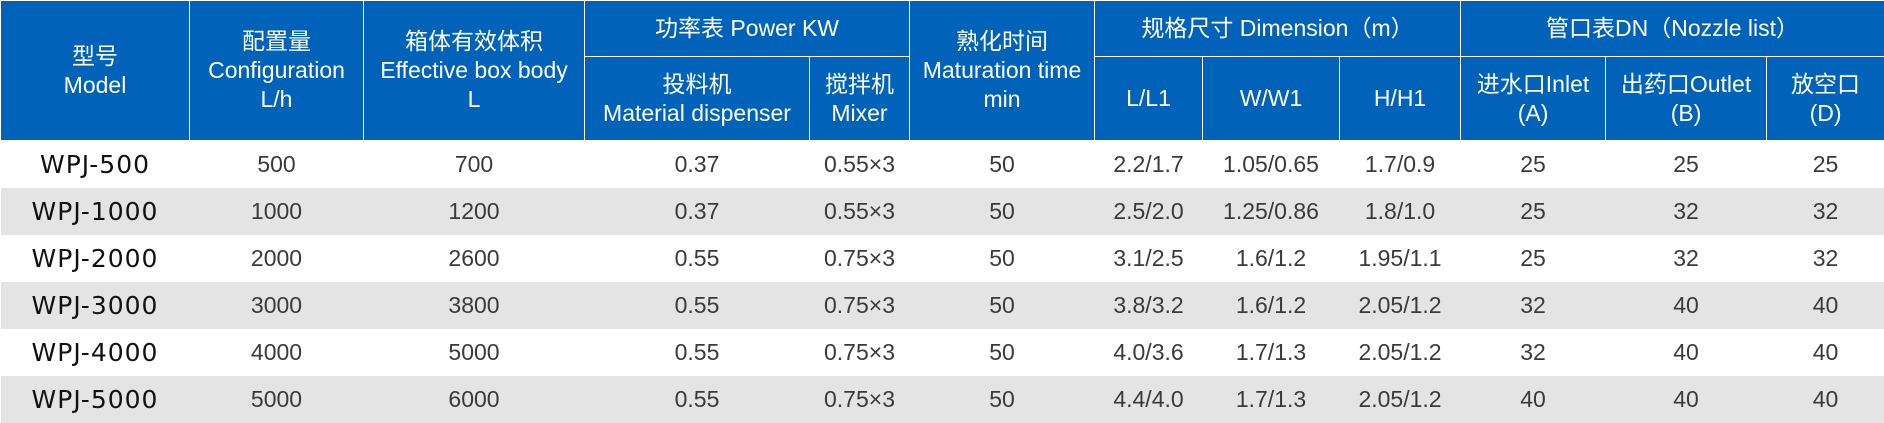  I want to click on width-cell: 1.05/0.65, so click(1271, 164).